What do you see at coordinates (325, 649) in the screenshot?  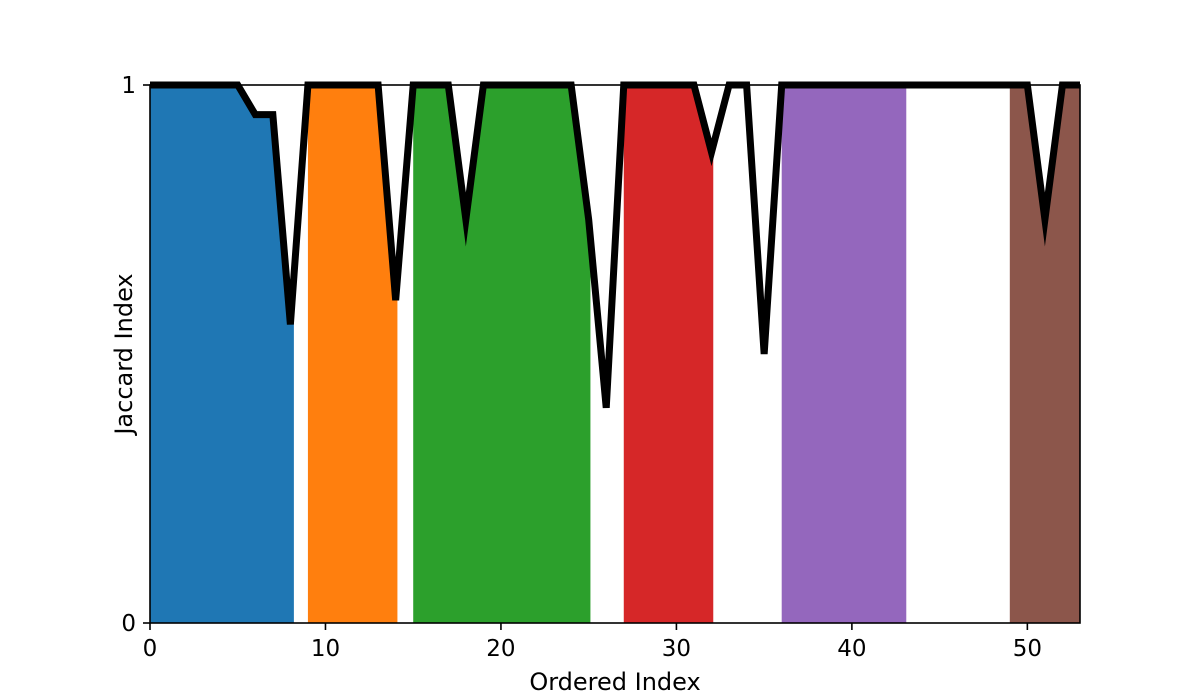 I see `x-tick-label: 10` at bounding box center [325, 649].